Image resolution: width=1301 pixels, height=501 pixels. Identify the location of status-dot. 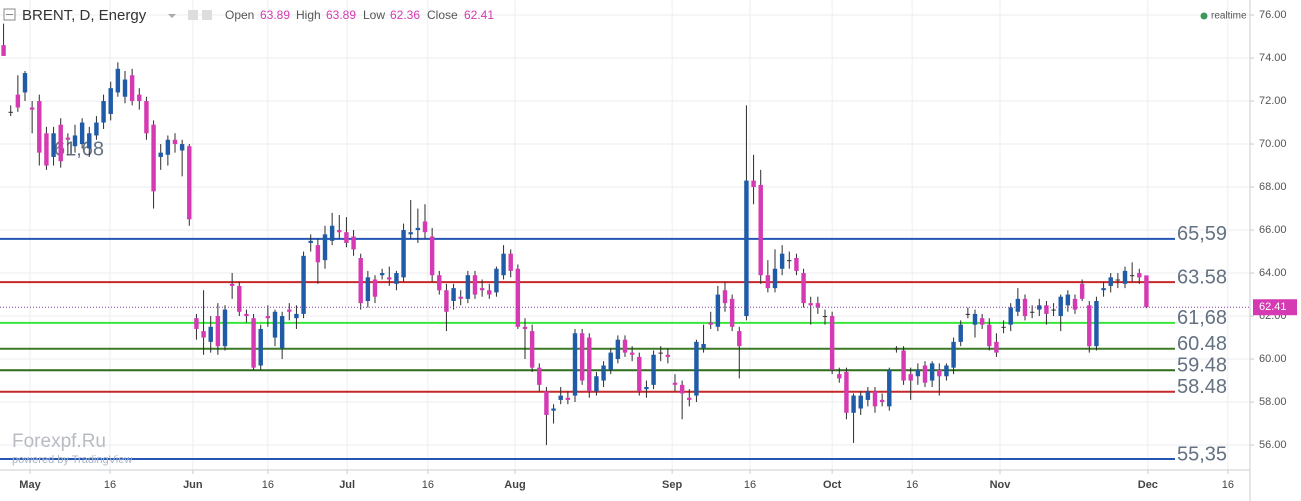
(1204, 16).